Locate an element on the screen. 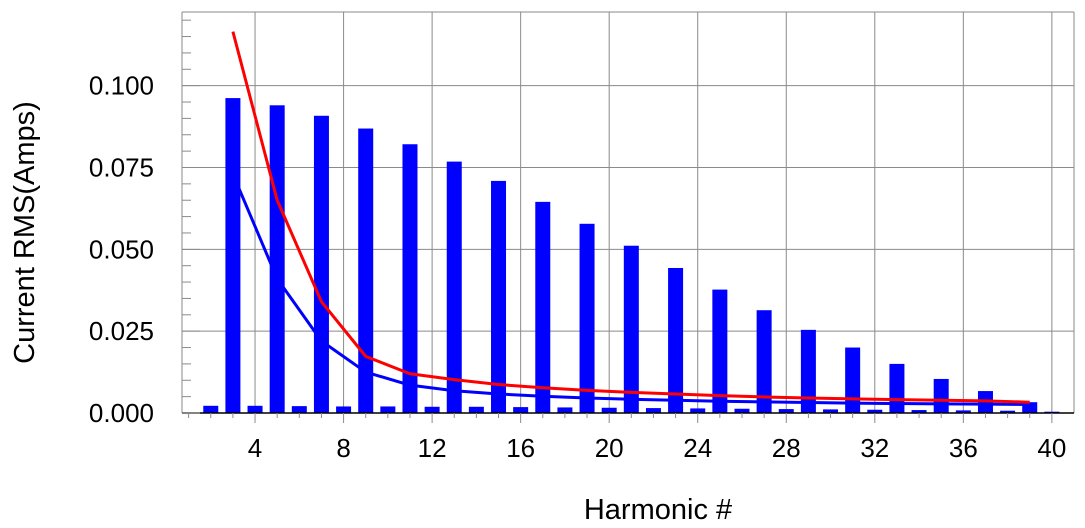 The image size is (1085, 528). y-tick-label: 0.050 is located at coordinates (121, 249).